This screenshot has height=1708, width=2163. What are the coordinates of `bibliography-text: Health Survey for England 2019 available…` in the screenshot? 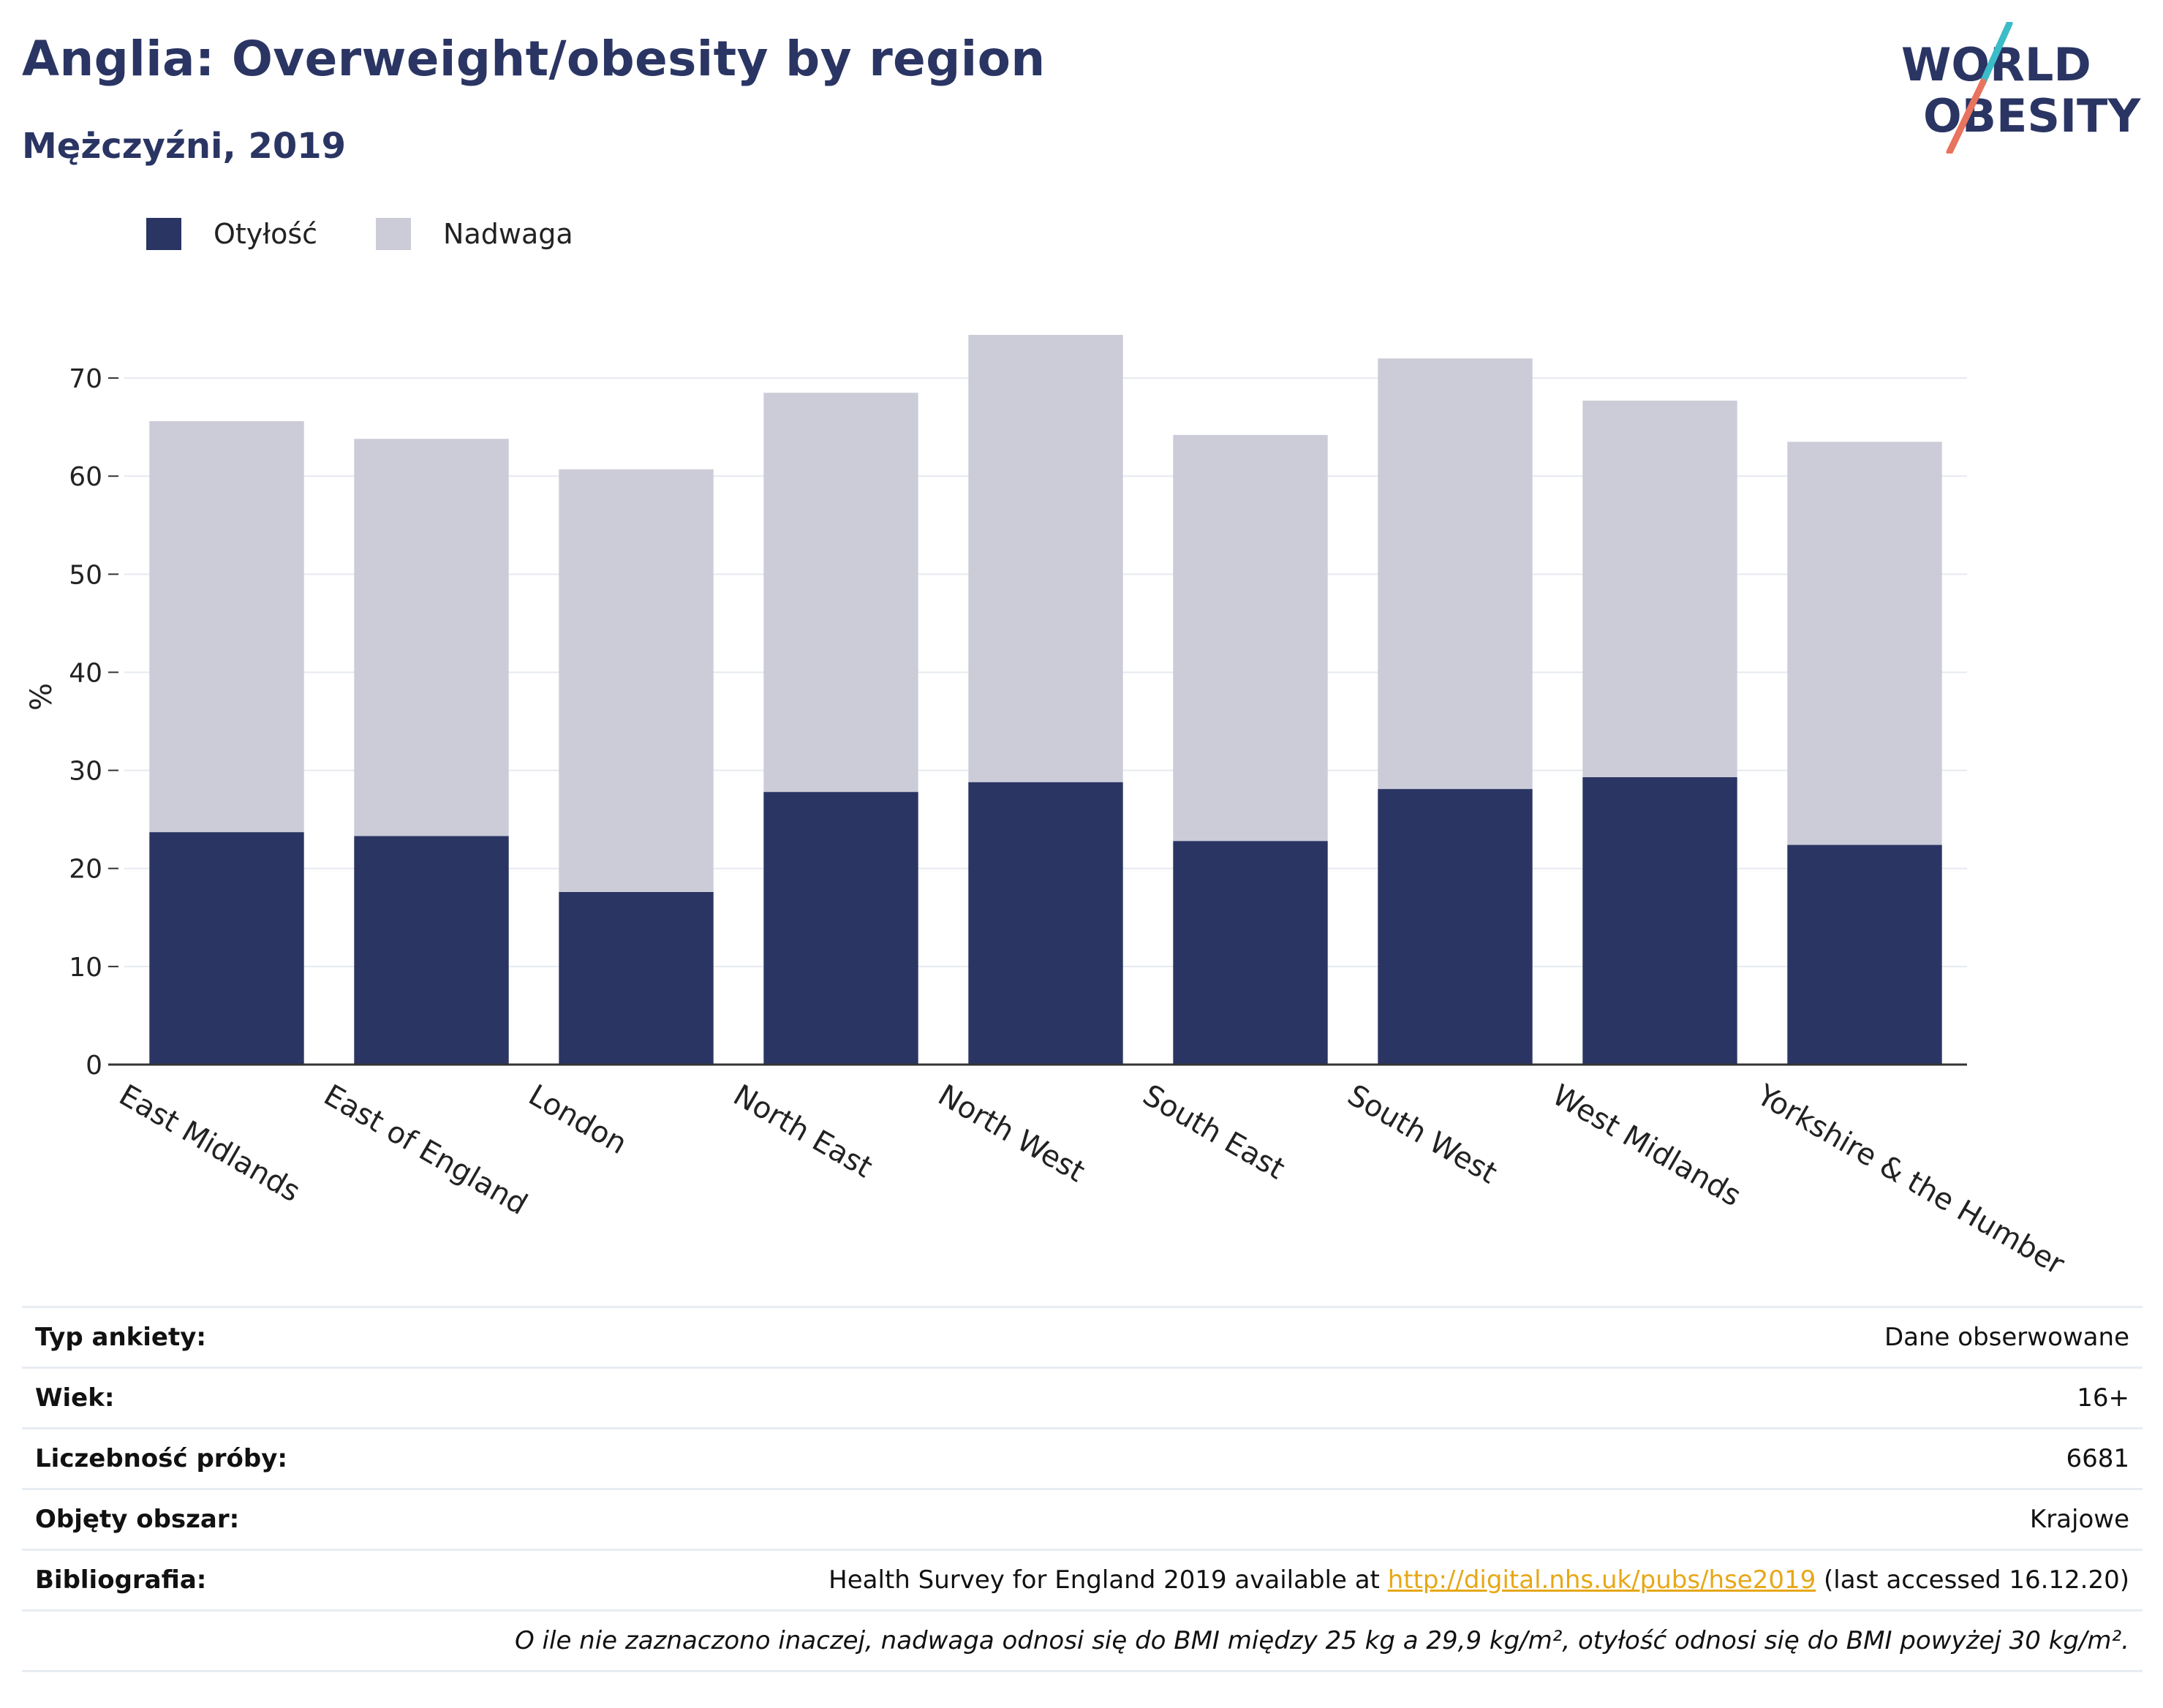 It's located at (1478, 1580).